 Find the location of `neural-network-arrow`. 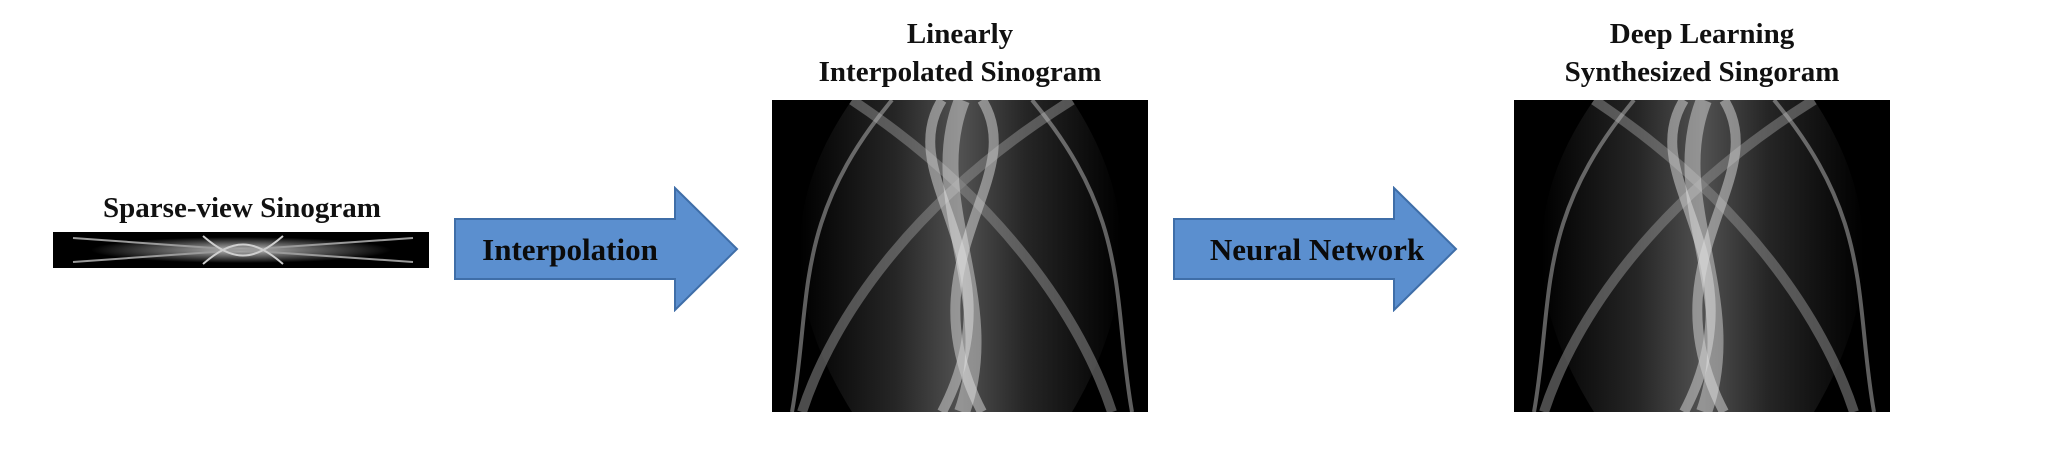

neural-network-arrow is located at coordinates (1315, 249).